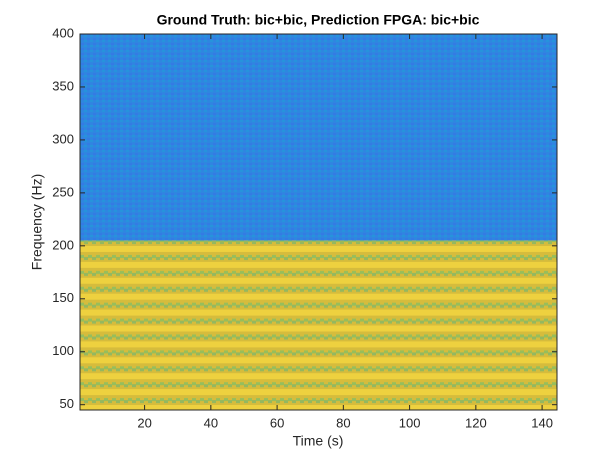  Describe the element at coordinates (318, 441) in the screenshot. I see `x-axis-label: Time (s)` at that location.